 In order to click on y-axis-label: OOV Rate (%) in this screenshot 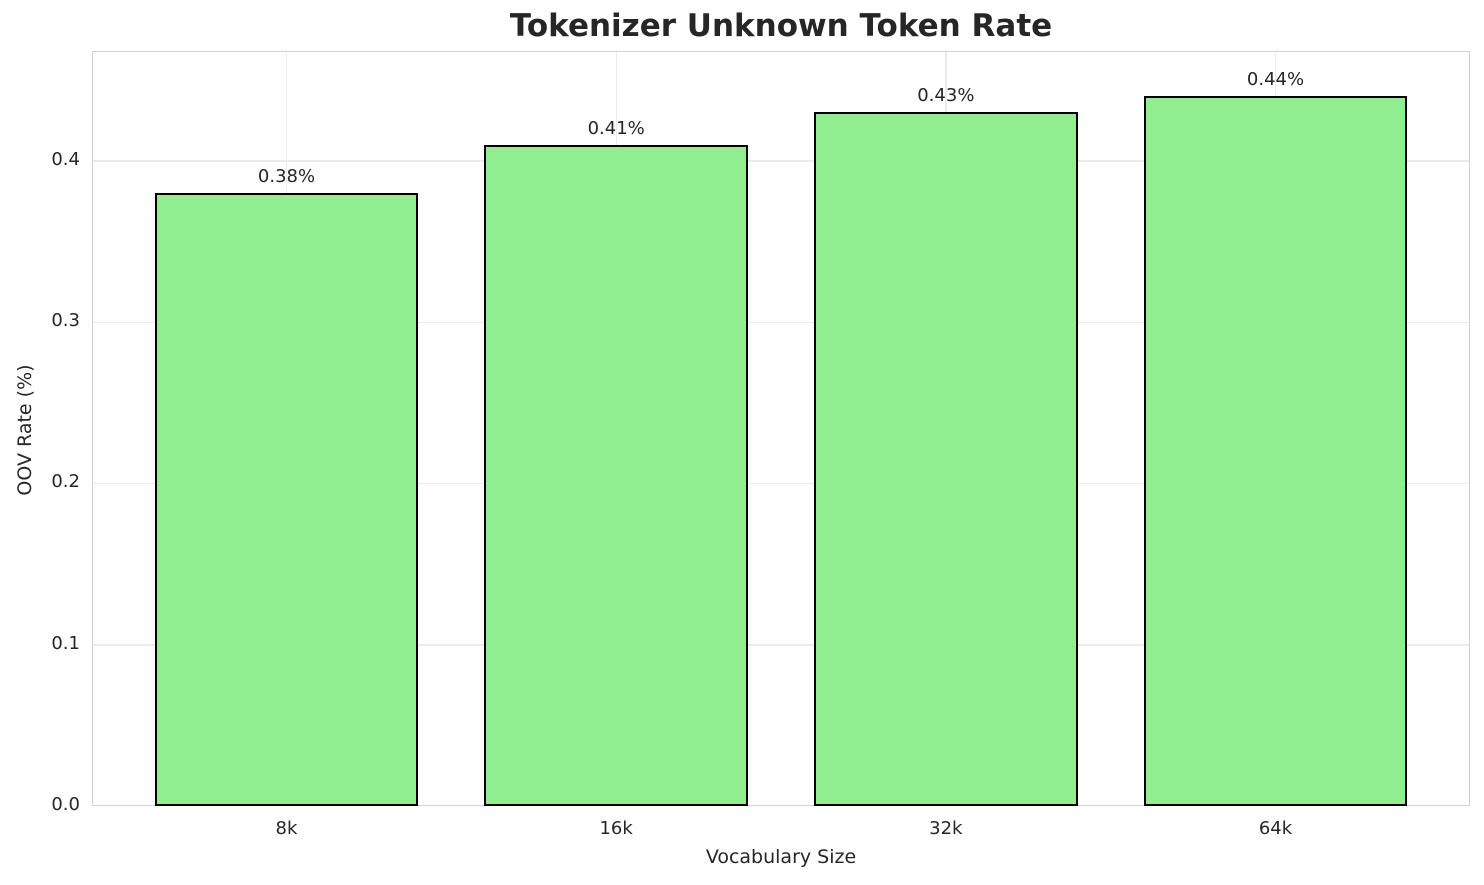, I will do `click(25, 430)`.